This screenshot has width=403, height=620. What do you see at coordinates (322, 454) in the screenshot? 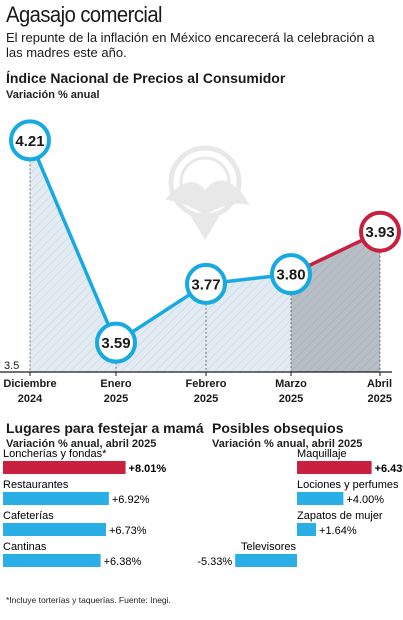
I see `bar-category-label: Maquillaje` at bounding box center [322, 454].